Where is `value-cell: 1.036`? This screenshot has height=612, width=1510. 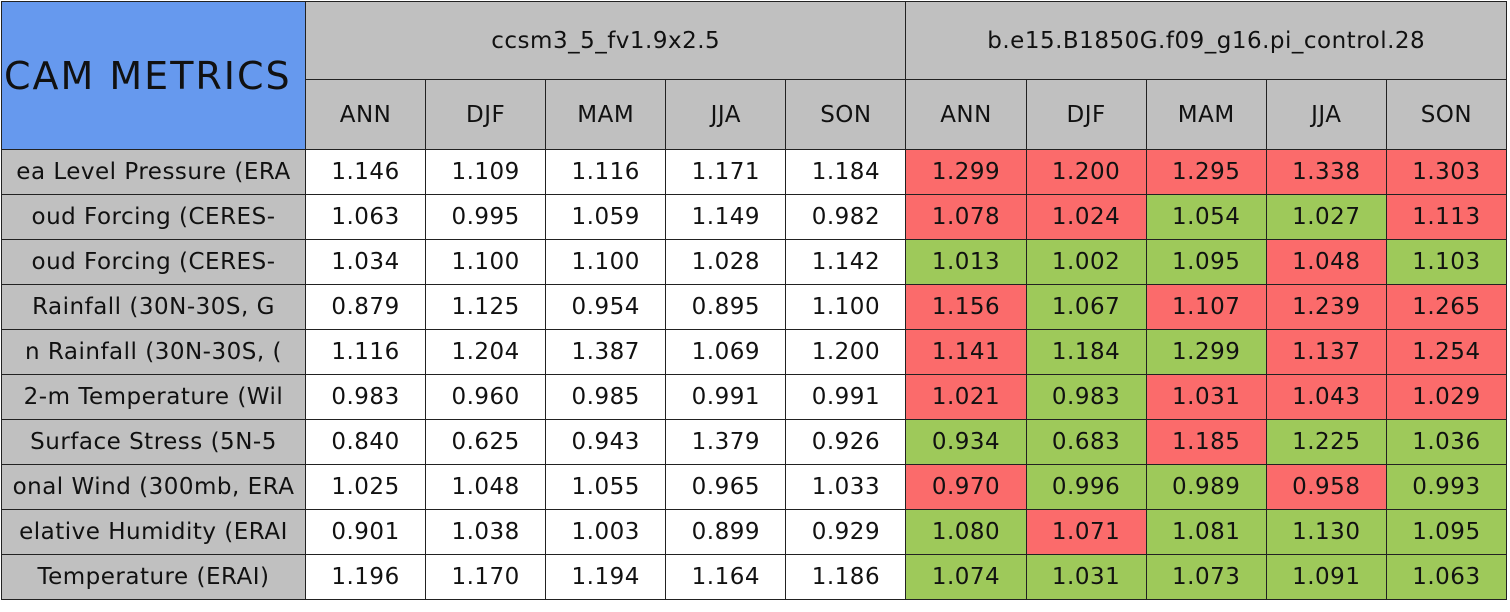 value-cell: 1.036 is located at coordinates (1446, 442).